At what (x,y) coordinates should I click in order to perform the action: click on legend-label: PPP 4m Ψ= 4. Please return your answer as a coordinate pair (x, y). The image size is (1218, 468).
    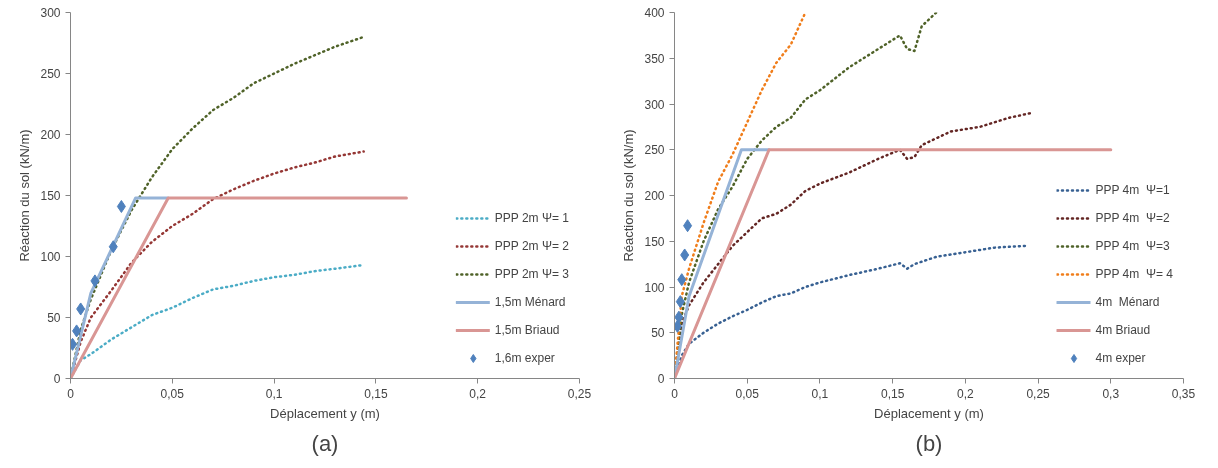
    Looking at the image, I should click on (1134, 274).